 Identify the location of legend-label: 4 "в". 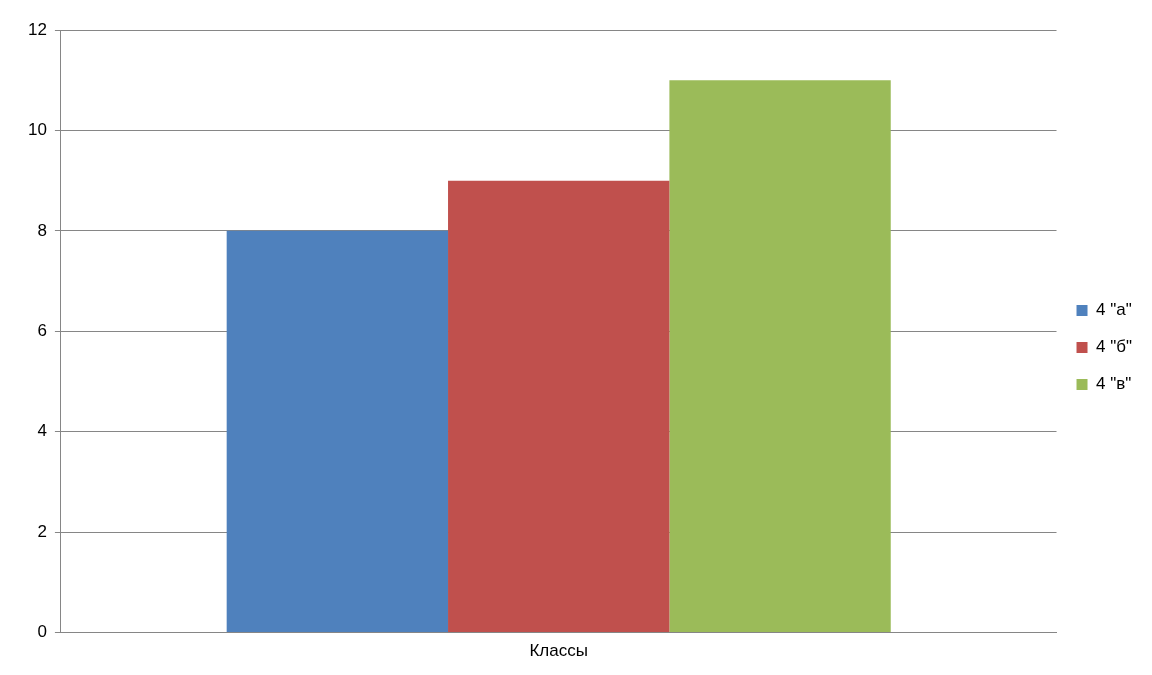
(1114, 384).